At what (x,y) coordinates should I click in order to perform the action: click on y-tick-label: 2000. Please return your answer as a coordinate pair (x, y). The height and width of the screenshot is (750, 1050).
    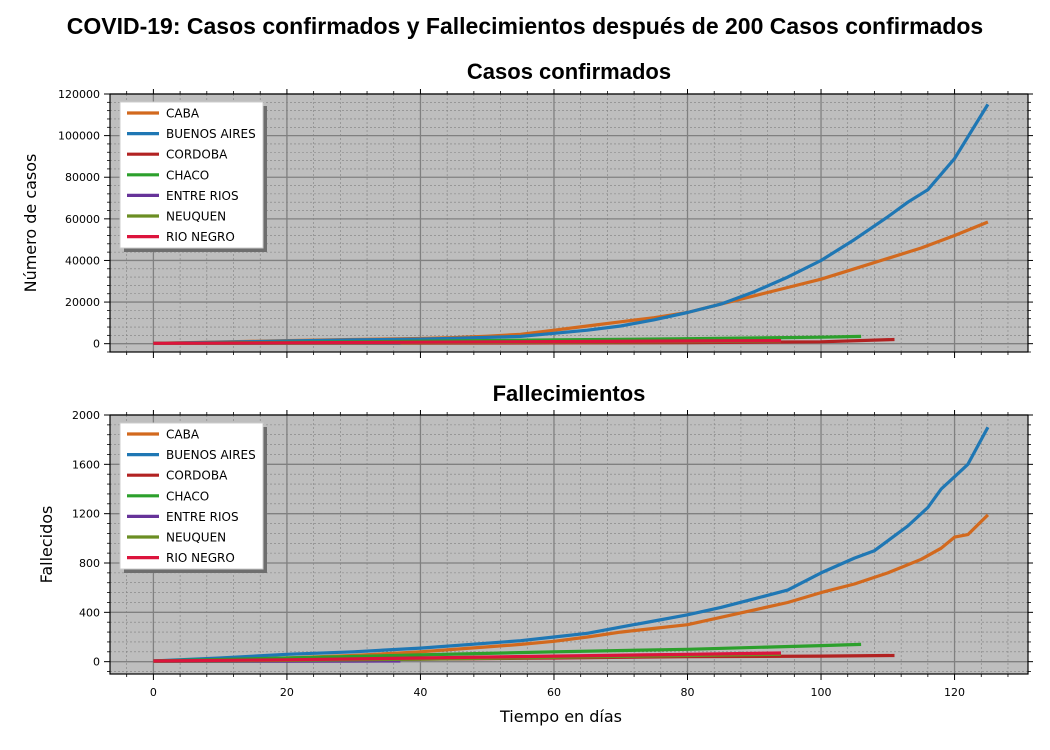
    Looking at the image, I should click on (86, 415).